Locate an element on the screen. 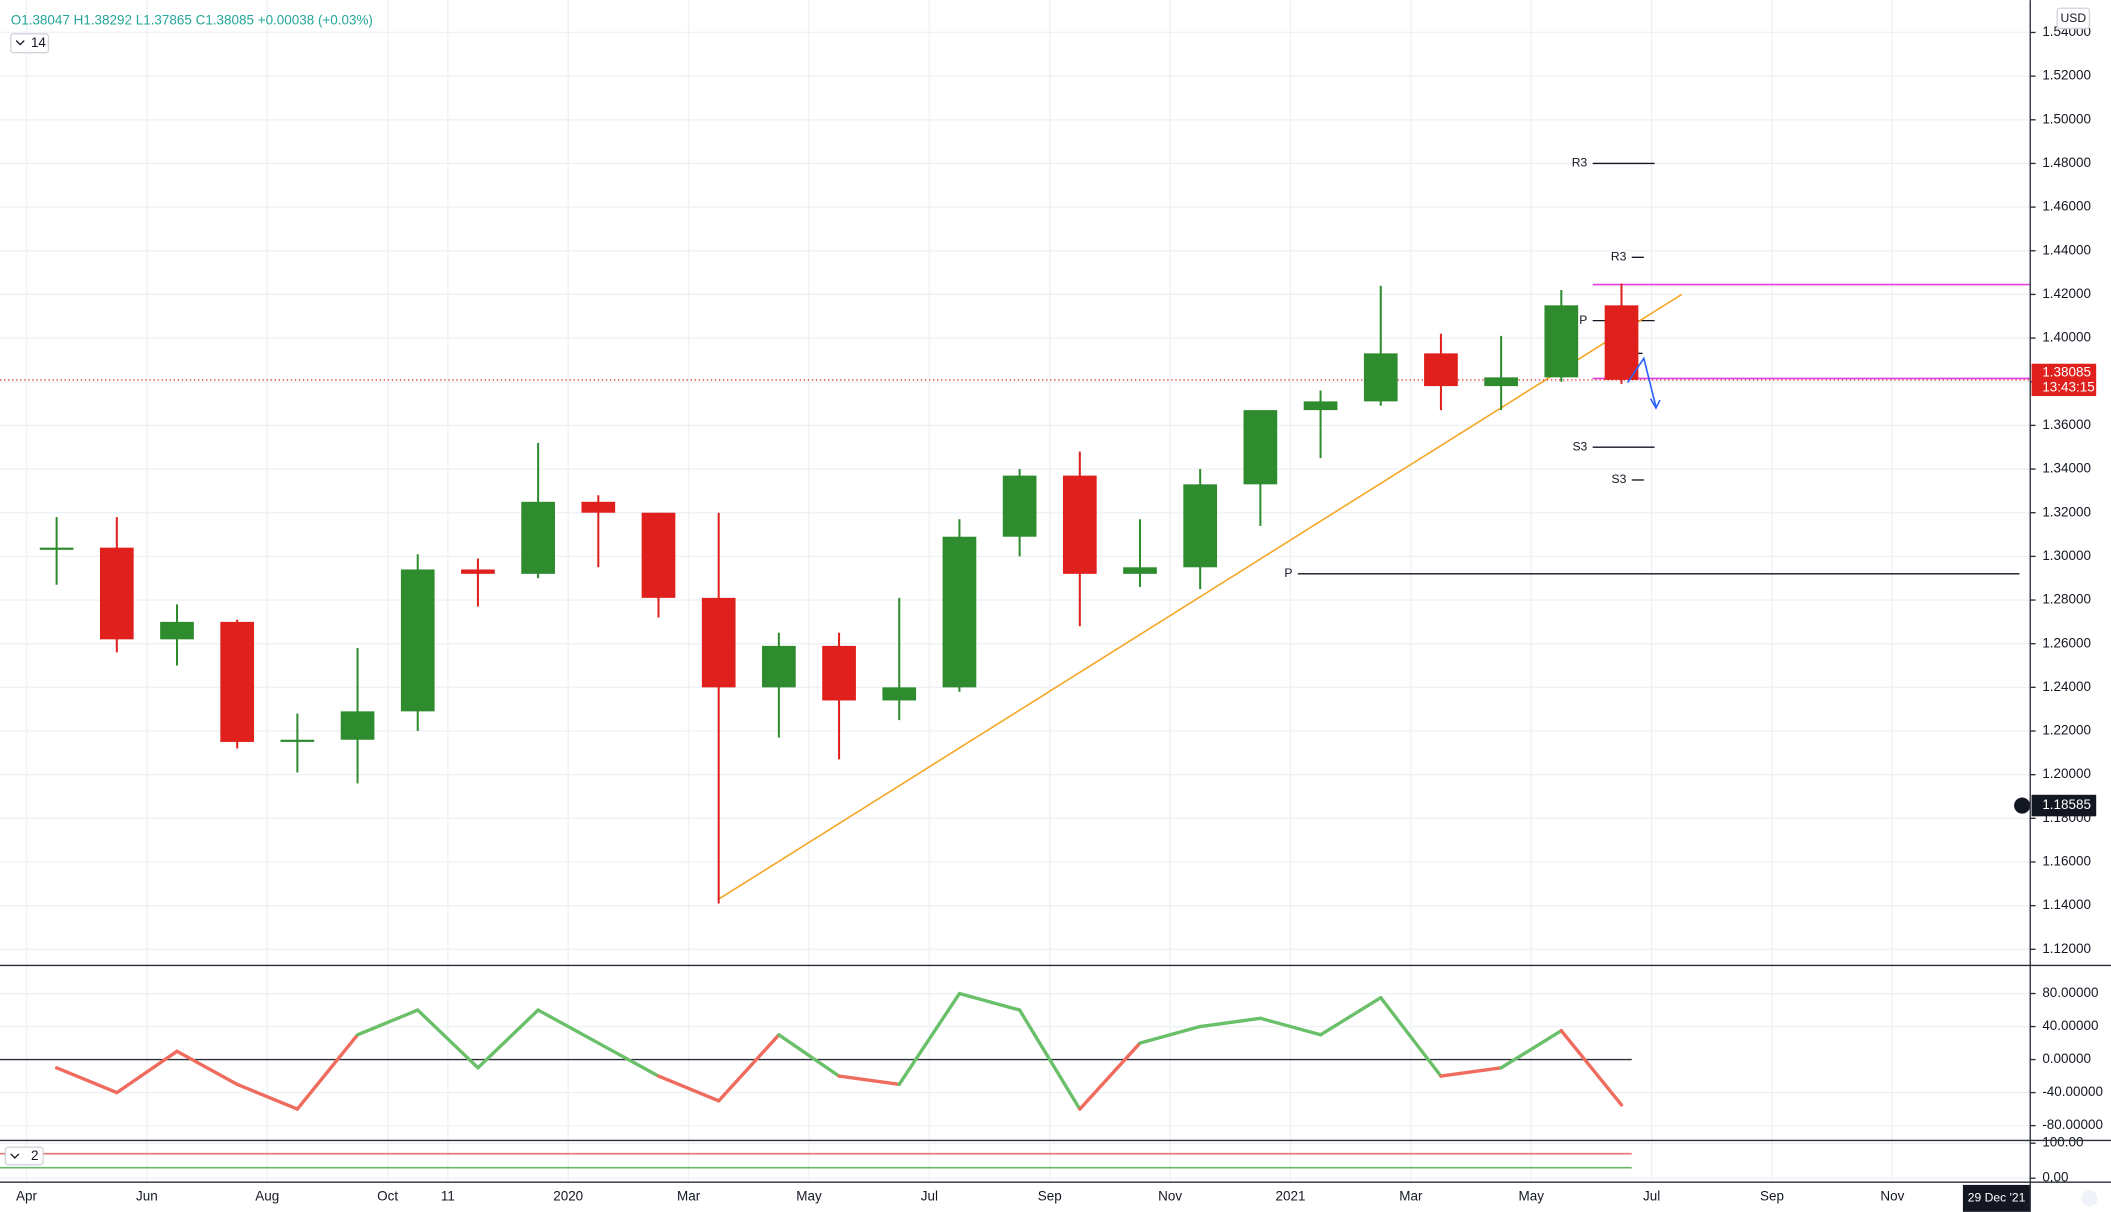 This screenshot has height=1212, width=2111. pivot-label: P is located at coordinates (1583, 320).